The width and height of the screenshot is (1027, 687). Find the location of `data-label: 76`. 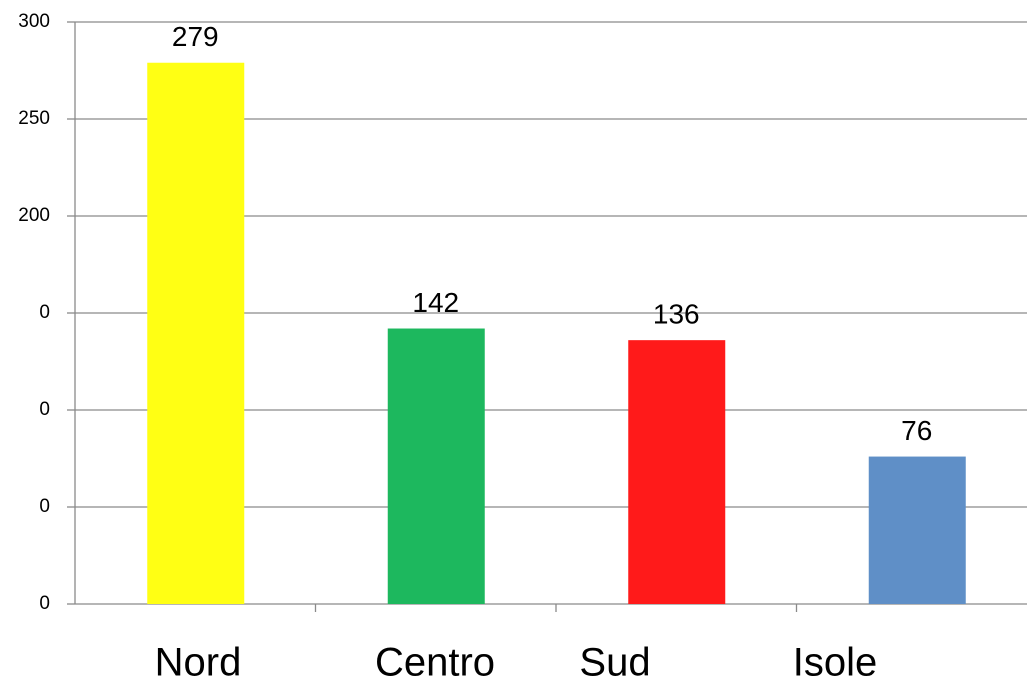

data-label: 76 is located at coordinates (916, 430).